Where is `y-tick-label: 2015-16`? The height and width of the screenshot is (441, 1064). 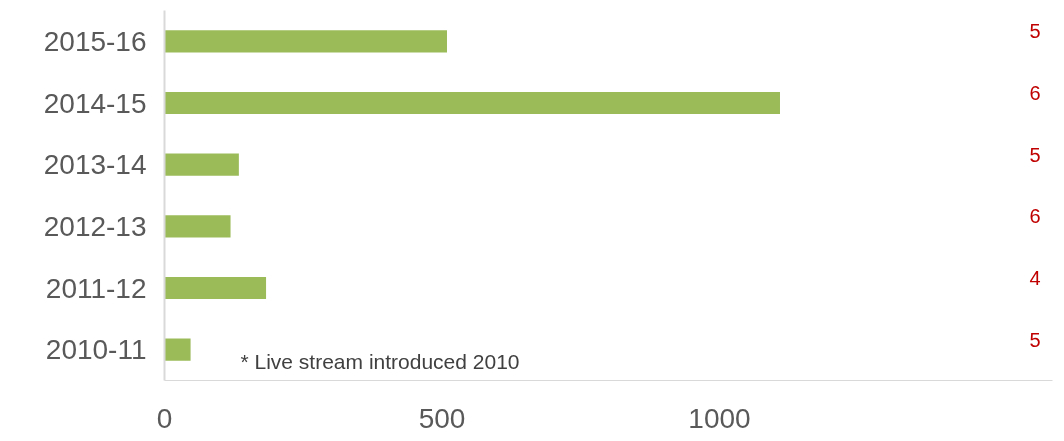 y-tick-label: 2015-16 is located at coordinates (95, 41).